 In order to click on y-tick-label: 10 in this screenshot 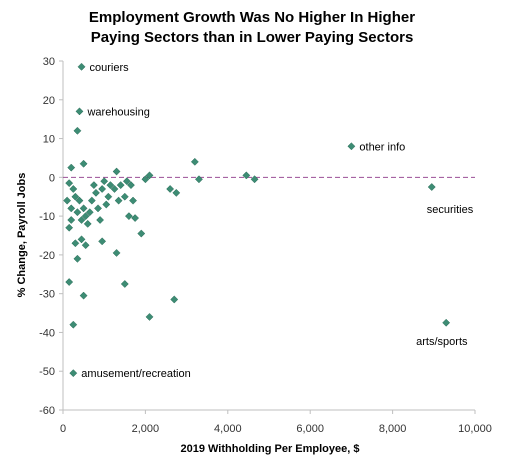, I will do `click(49, 140)`.